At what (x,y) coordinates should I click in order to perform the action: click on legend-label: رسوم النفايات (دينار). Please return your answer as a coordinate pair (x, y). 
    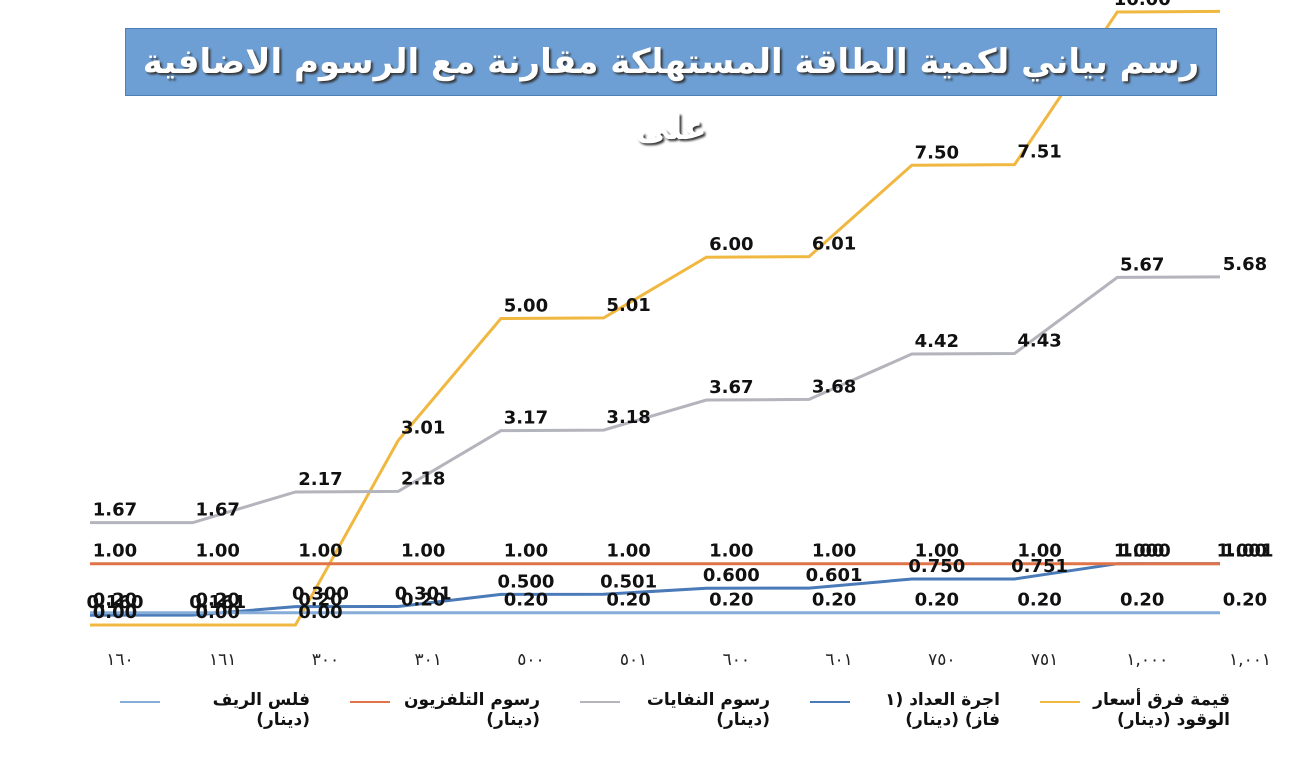
    Looking at the image, I should click on (708, 710).